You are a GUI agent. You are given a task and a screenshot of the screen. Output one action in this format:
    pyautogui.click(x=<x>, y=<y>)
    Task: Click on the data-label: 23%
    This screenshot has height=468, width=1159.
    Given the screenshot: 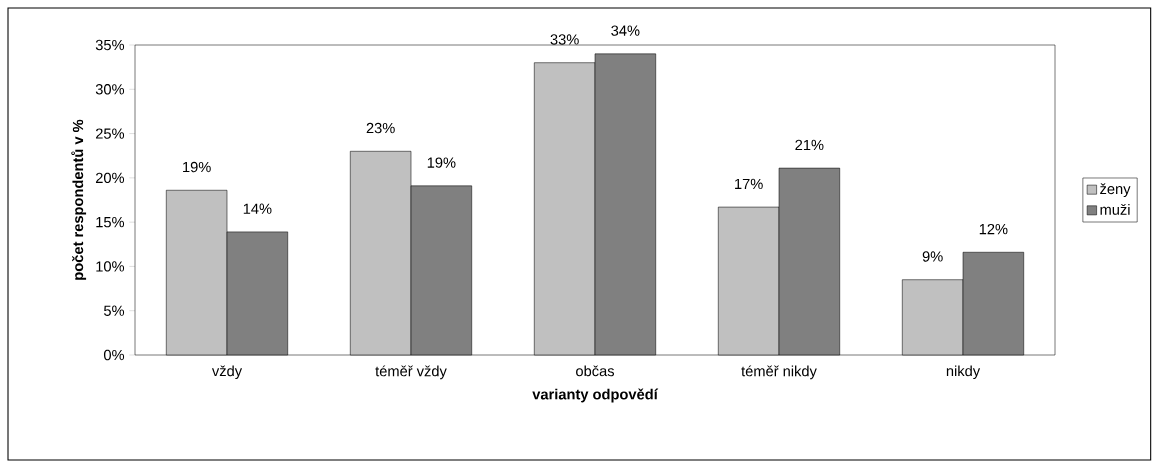 What is the action you would take?
    pyautogui.click(x=380, y=128)
    